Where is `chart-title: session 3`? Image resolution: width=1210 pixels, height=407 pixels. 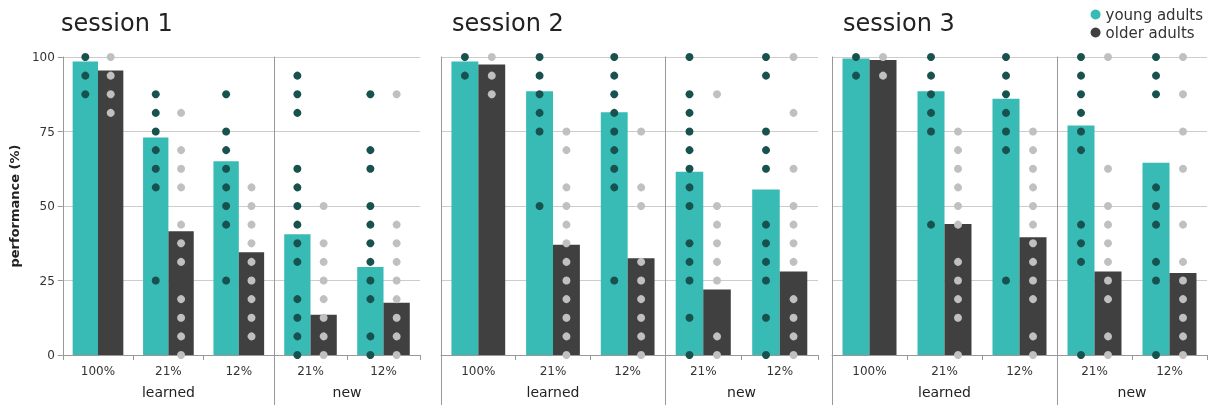
chart-title: session 3 is located at coordinates (899, 23).